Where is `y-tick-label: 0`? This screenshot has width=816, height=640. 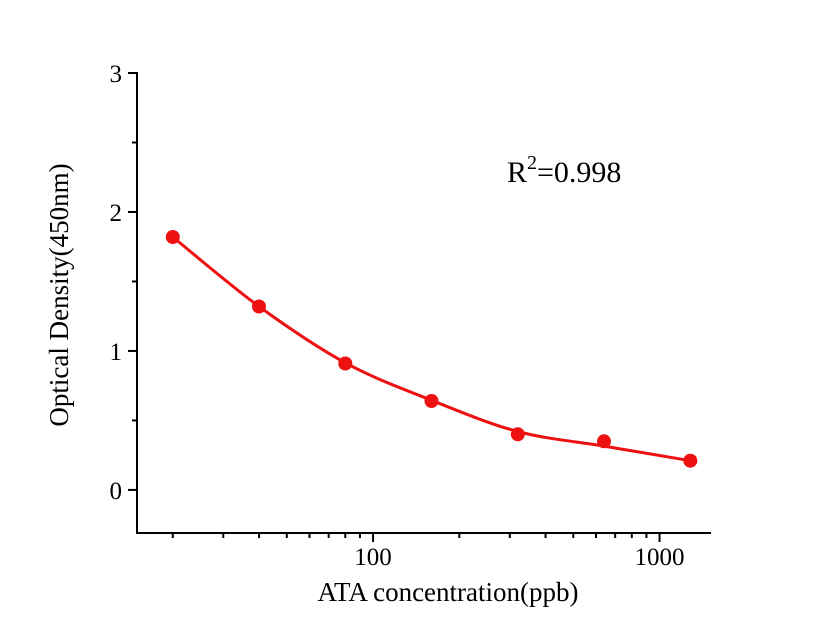
y-tick-label: 0 is located at coordinates (116, 491).